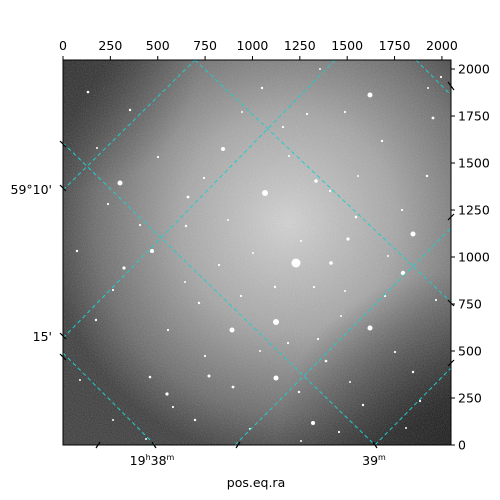  I want to click on x-tick-label: 2000, so click(442, 45).